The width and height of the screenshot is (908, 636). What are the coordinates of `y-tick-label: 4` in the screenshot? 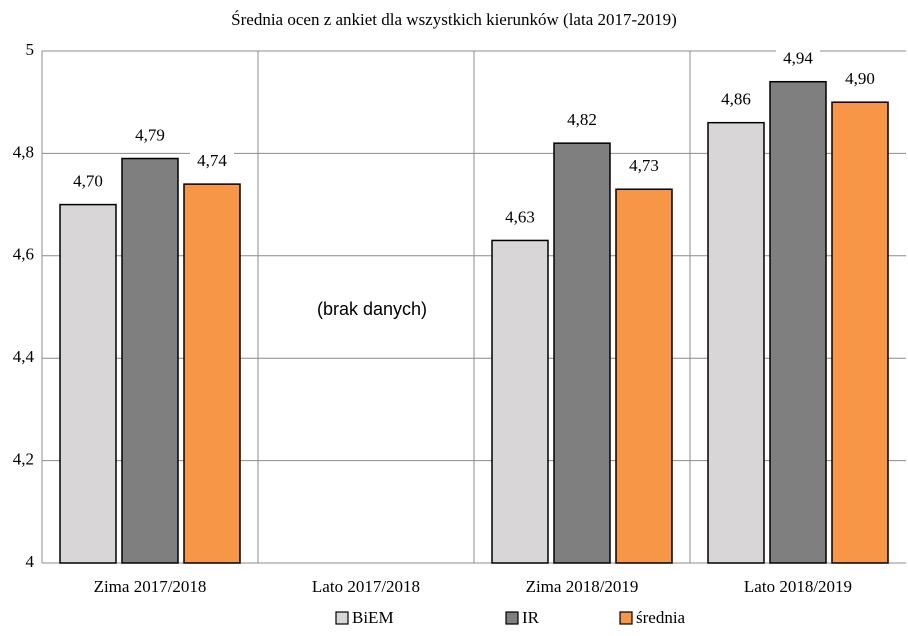 It's located at (30, 561).